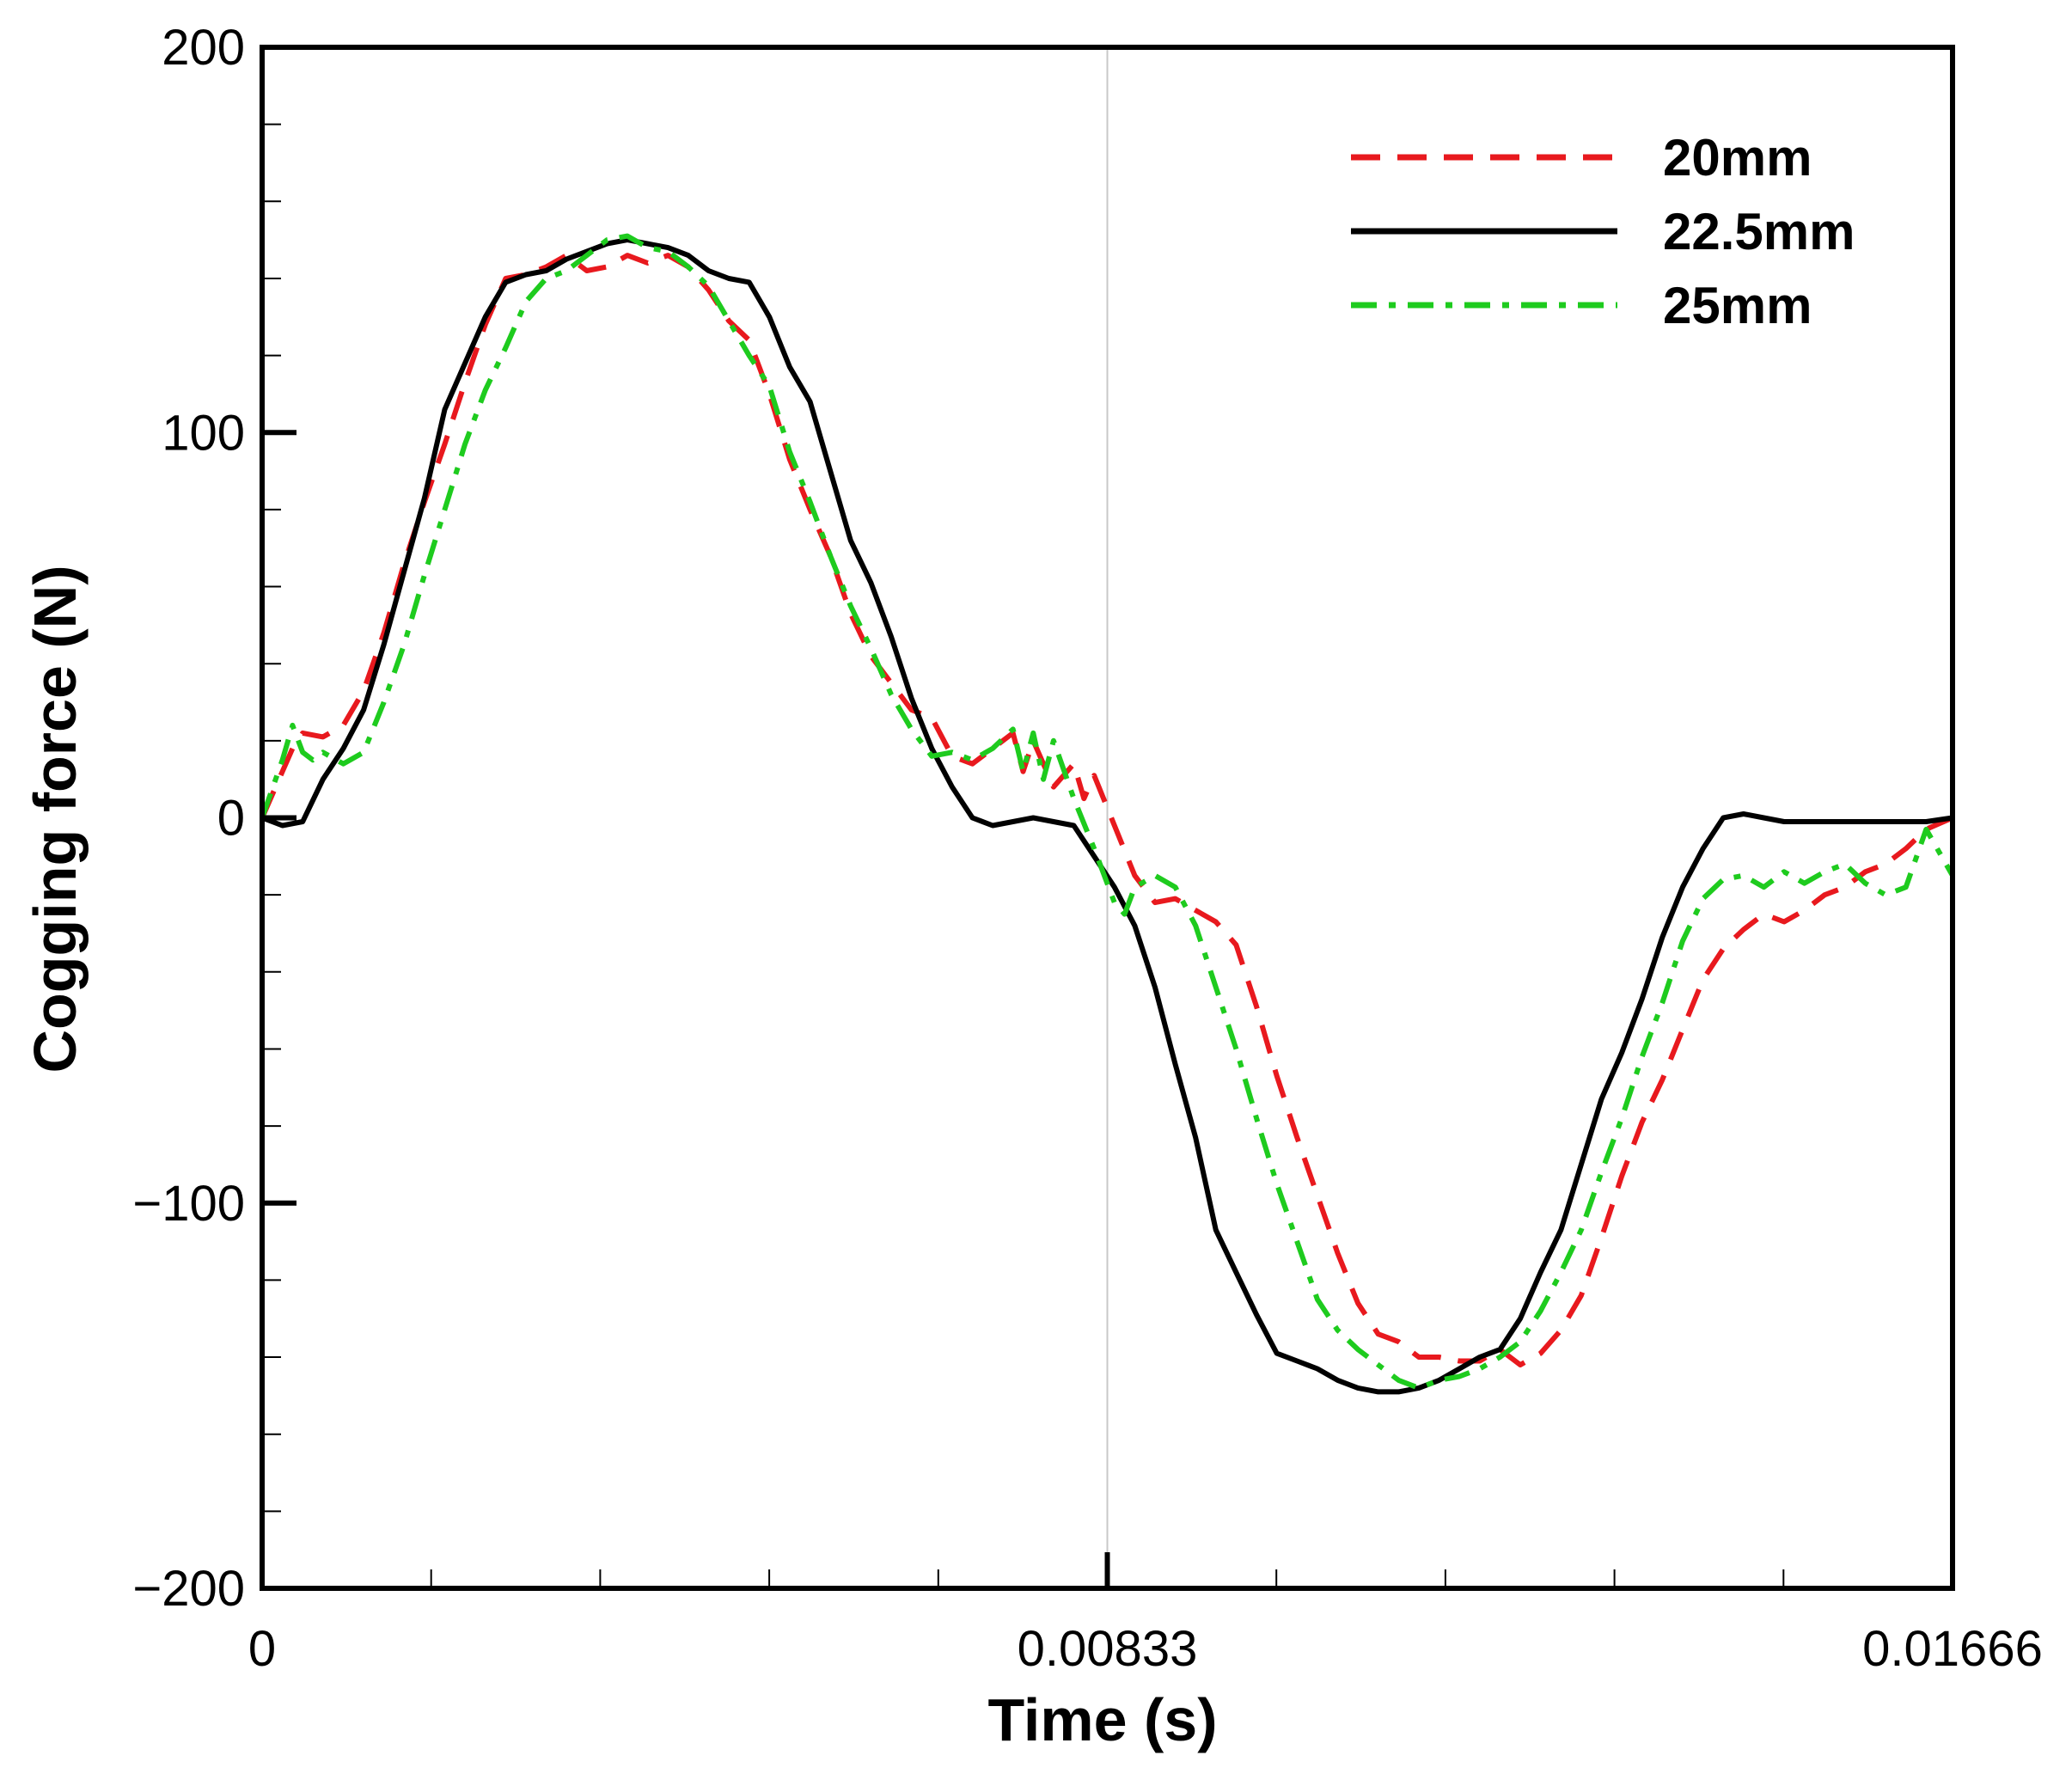  Describe the element at coordinates (55, 819) in the screenshot. I see `y-axis-title: Cogging force (N)` at that location.